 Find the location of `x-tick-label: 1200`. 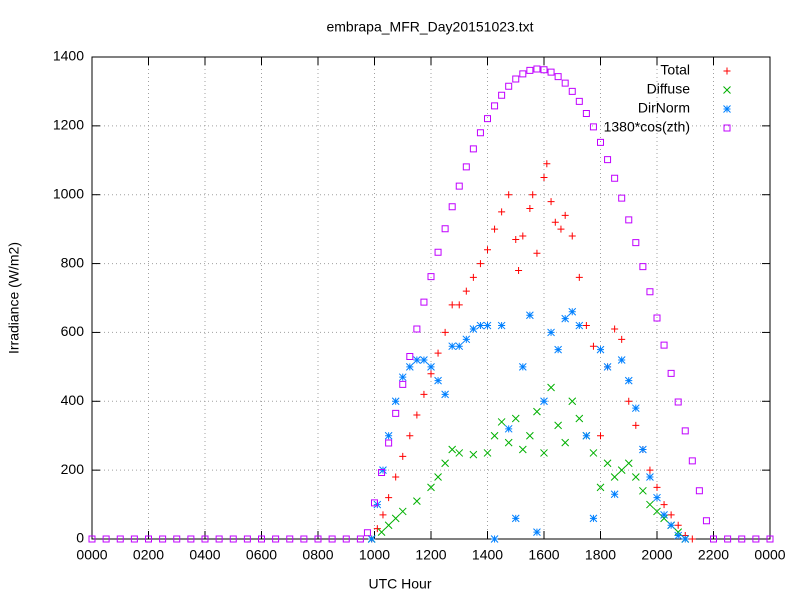

x-tick-label: 1200 is located at coordinates (430, 555).